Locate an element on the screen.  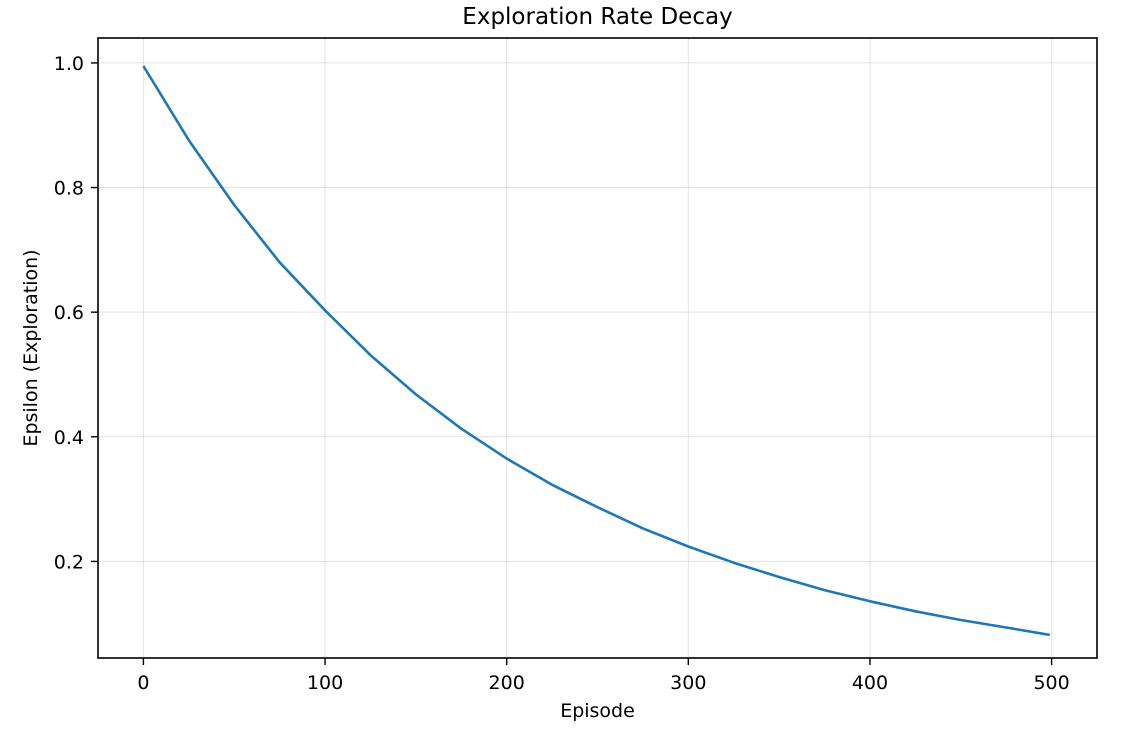
y-tick-label: 1.0 is located at coordinates (69, 64).